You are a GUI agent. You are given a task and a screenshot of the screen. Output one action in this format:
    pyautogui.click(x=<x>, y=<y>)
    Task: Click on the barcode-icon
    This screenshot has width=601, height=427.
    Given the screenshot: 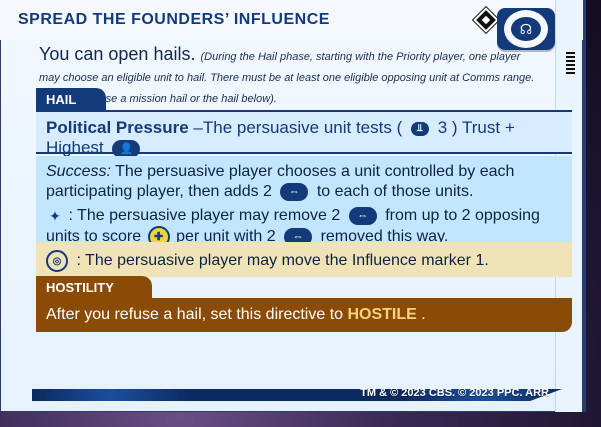 What is the action you would take?
    pyautogui.click(x=570, y=63)
    